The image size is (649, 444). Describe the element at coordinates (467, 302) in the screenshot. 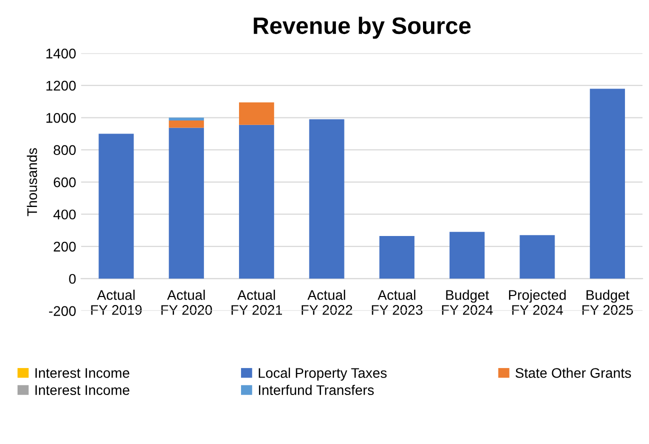

I see `x-tick-label: Budget FY 2024` at that location.